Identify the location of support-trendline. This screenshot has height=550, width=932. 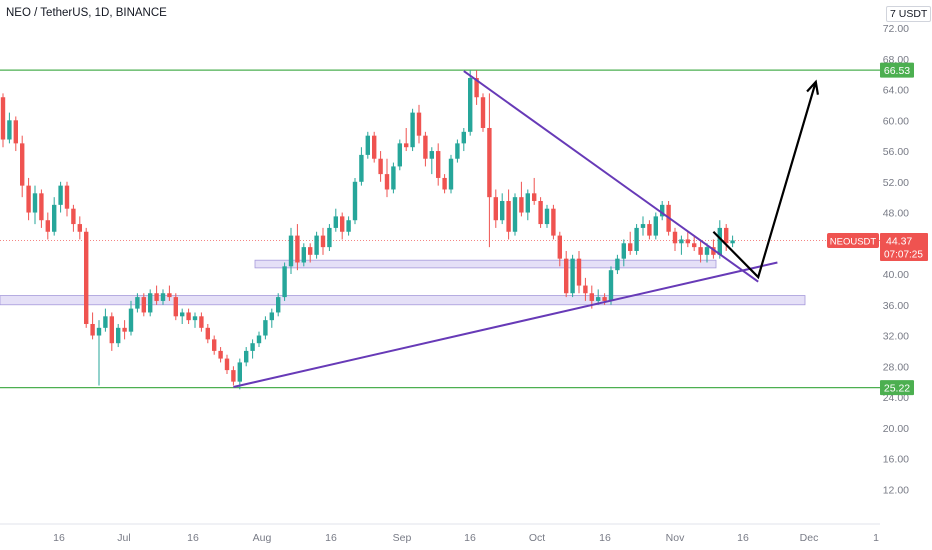
(505, 324).